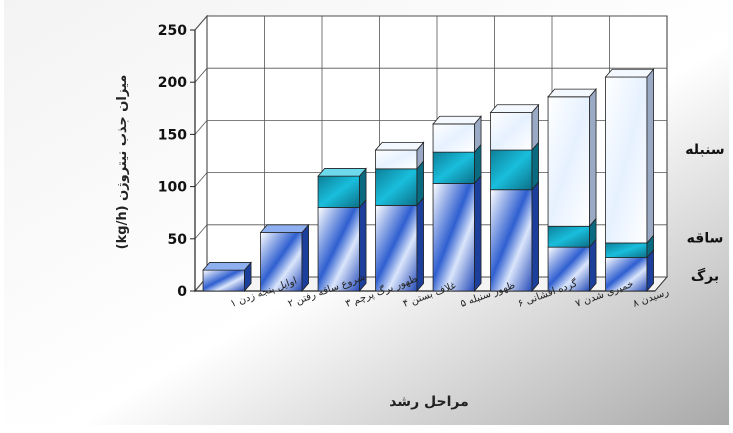 Image resolution: width=733 pixels, height=433 pixels. I want to click on side-wall, so click(201, 153).